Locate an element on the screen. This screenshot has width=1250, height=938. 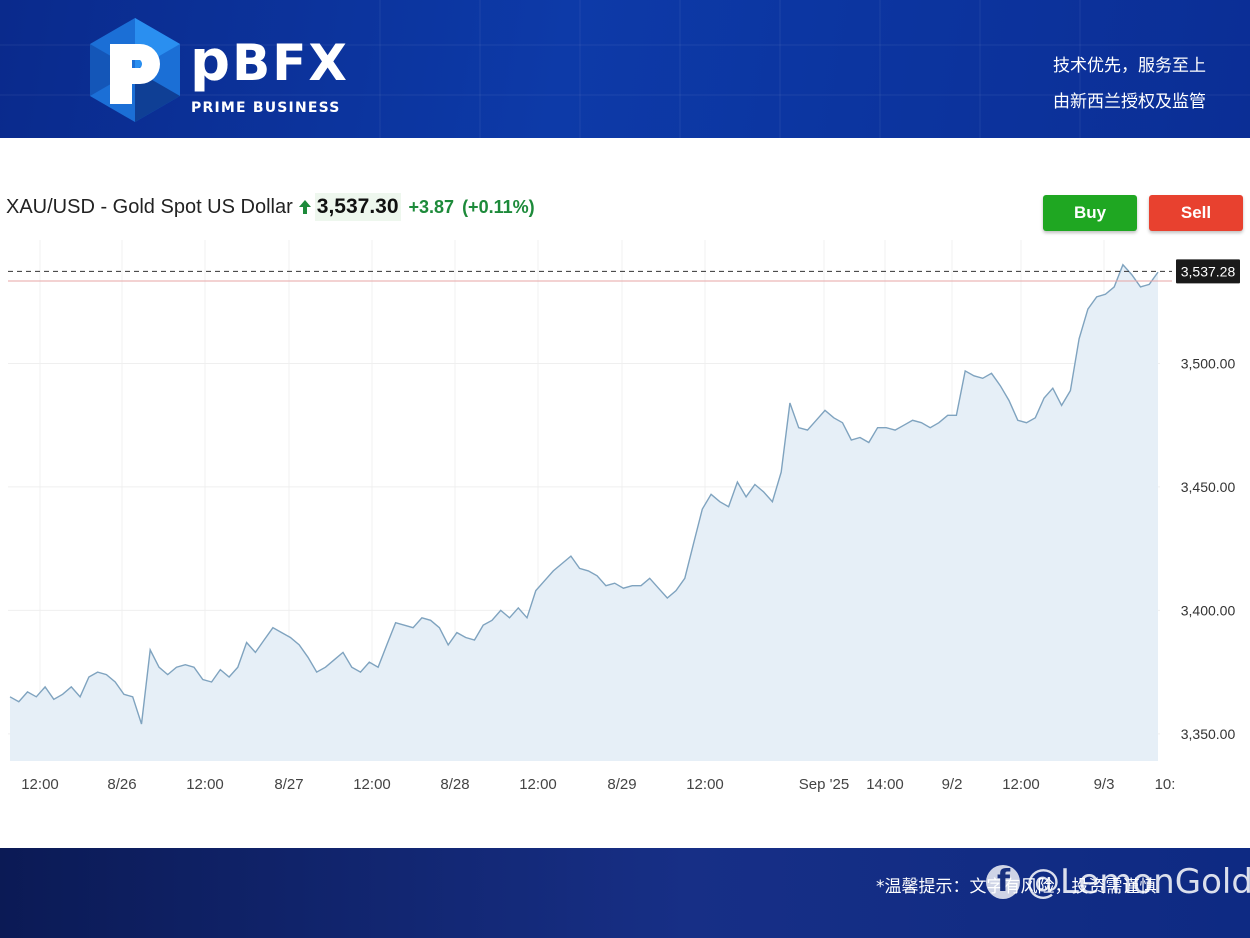
symbol-name: XAU/USD - Gold Spot US Dollar is located at coordinates (149, 206).